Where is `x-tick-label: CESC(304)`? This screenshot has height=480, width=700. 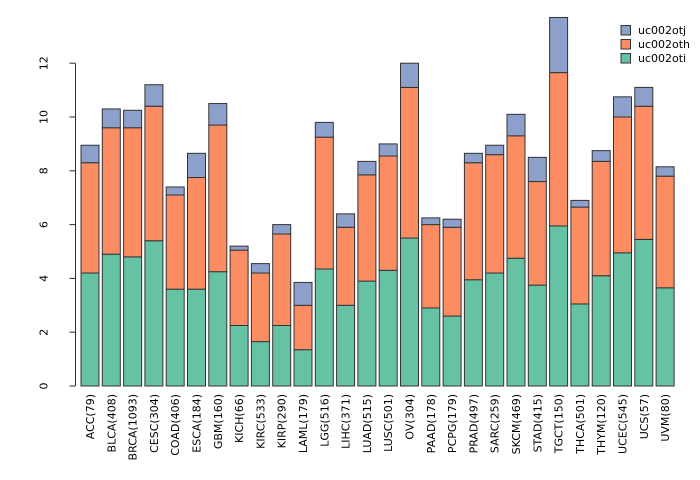 x-tick-label: CESC(304) is located at coordinates (154, 423).